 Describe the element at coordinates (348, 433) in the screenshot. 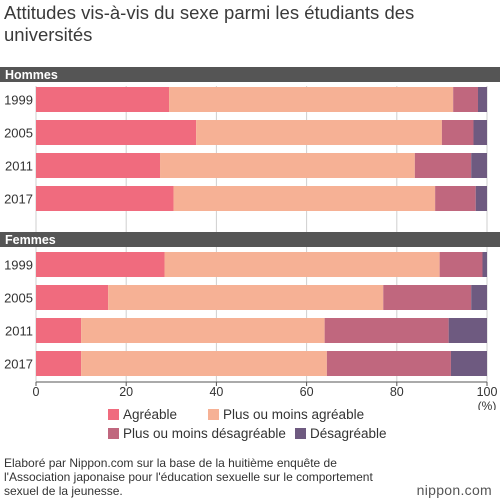

I see `legend-label: Désagréable` at that location.